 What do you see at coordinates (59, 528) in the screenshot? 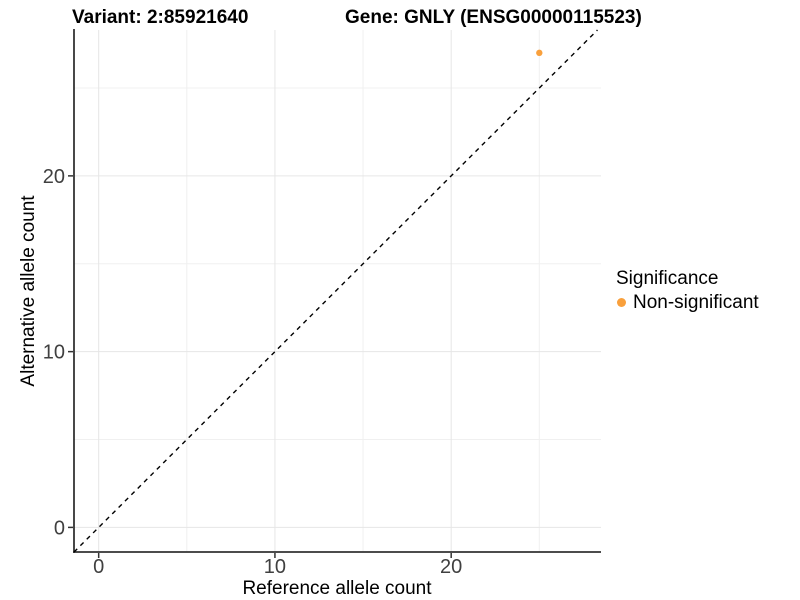
I see `y-tick-label: 0` at bounding box center [59, 528].